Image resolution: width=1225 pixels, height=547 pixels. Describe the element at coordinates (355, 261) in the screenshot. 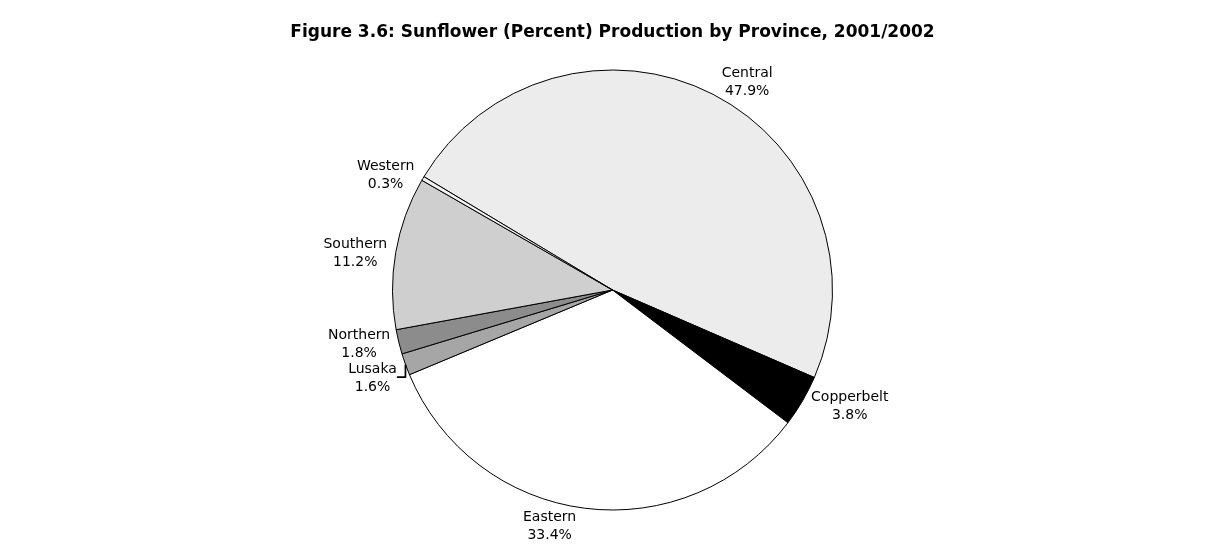

I see `data-label: 11.2%` at that location.